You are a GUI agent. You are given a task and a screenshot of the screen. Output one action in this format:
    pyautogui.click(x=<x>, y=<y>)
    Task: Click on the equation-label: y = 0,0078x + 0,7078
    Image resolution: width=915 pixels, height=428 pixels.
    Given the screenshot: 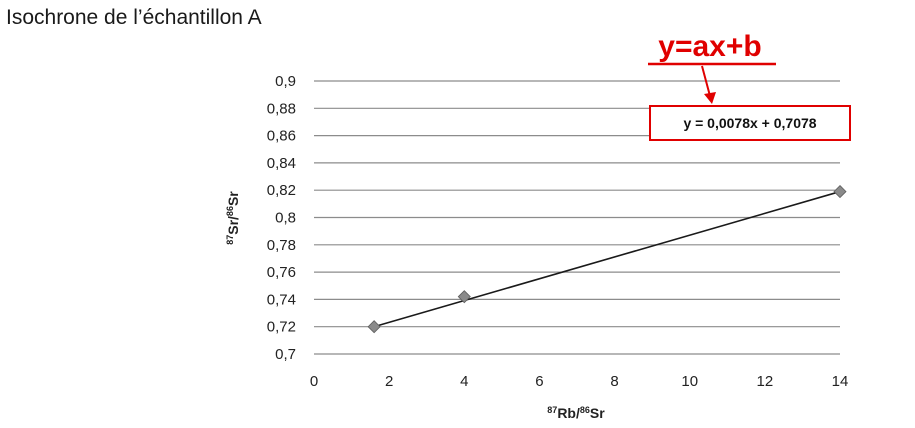 What is the action you would take?
    pyautogui.click(x=749, y=123)
    